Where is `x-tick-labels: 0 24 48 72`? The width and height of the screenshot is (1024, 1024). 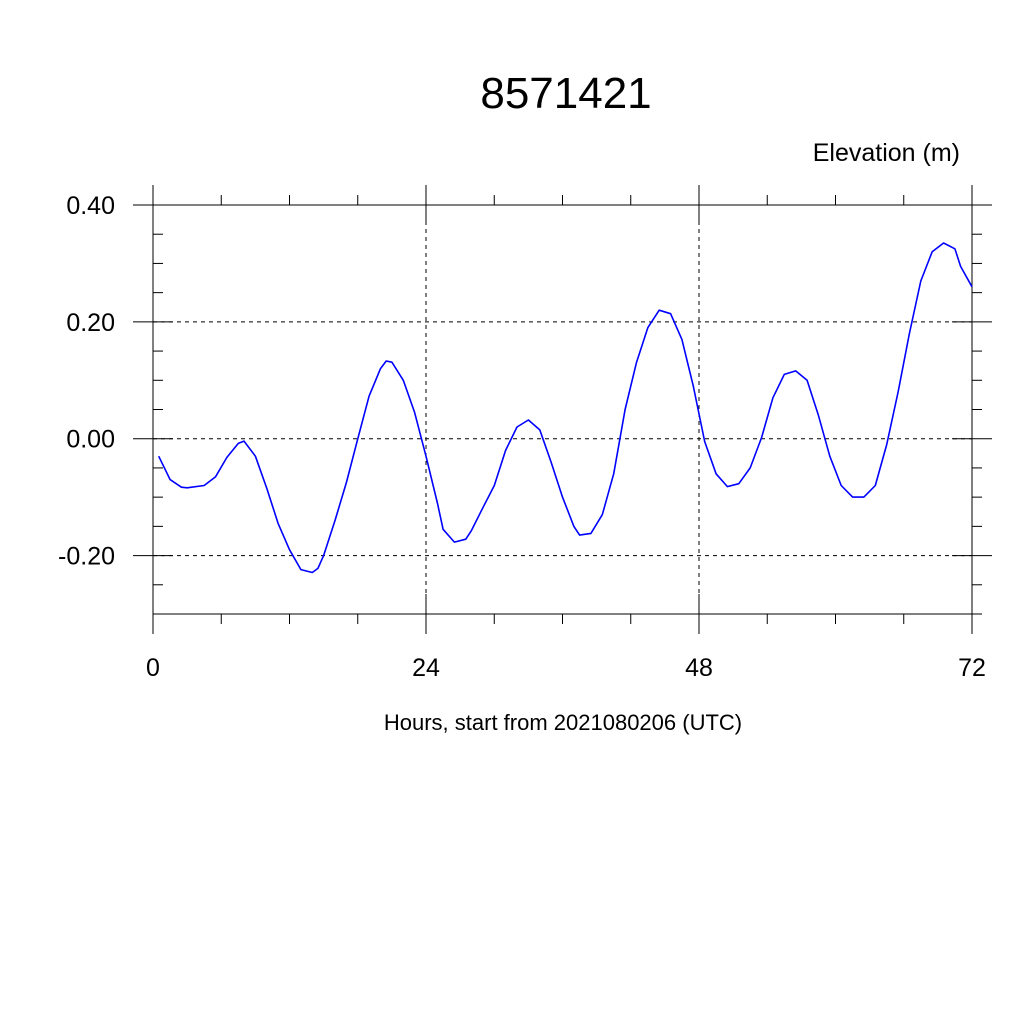
x-tick-labels: 0 24 48 72 is located at coordinates (566, 668).